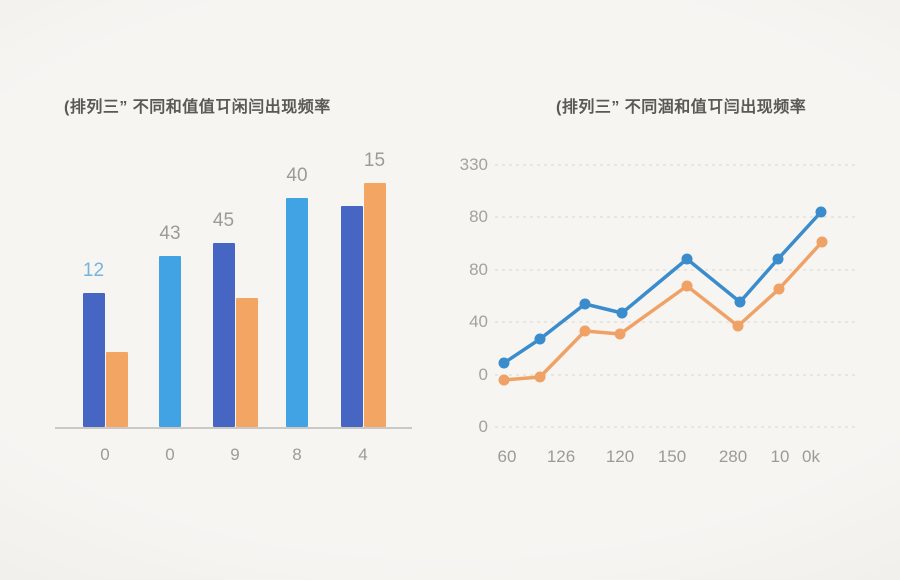 The width and height of the screenshot is (900, 580). What do you see at coordinates (620, 456) in the screenshot?
I see `line-chart-x-tick: 120` at bounding box center [620, 456].